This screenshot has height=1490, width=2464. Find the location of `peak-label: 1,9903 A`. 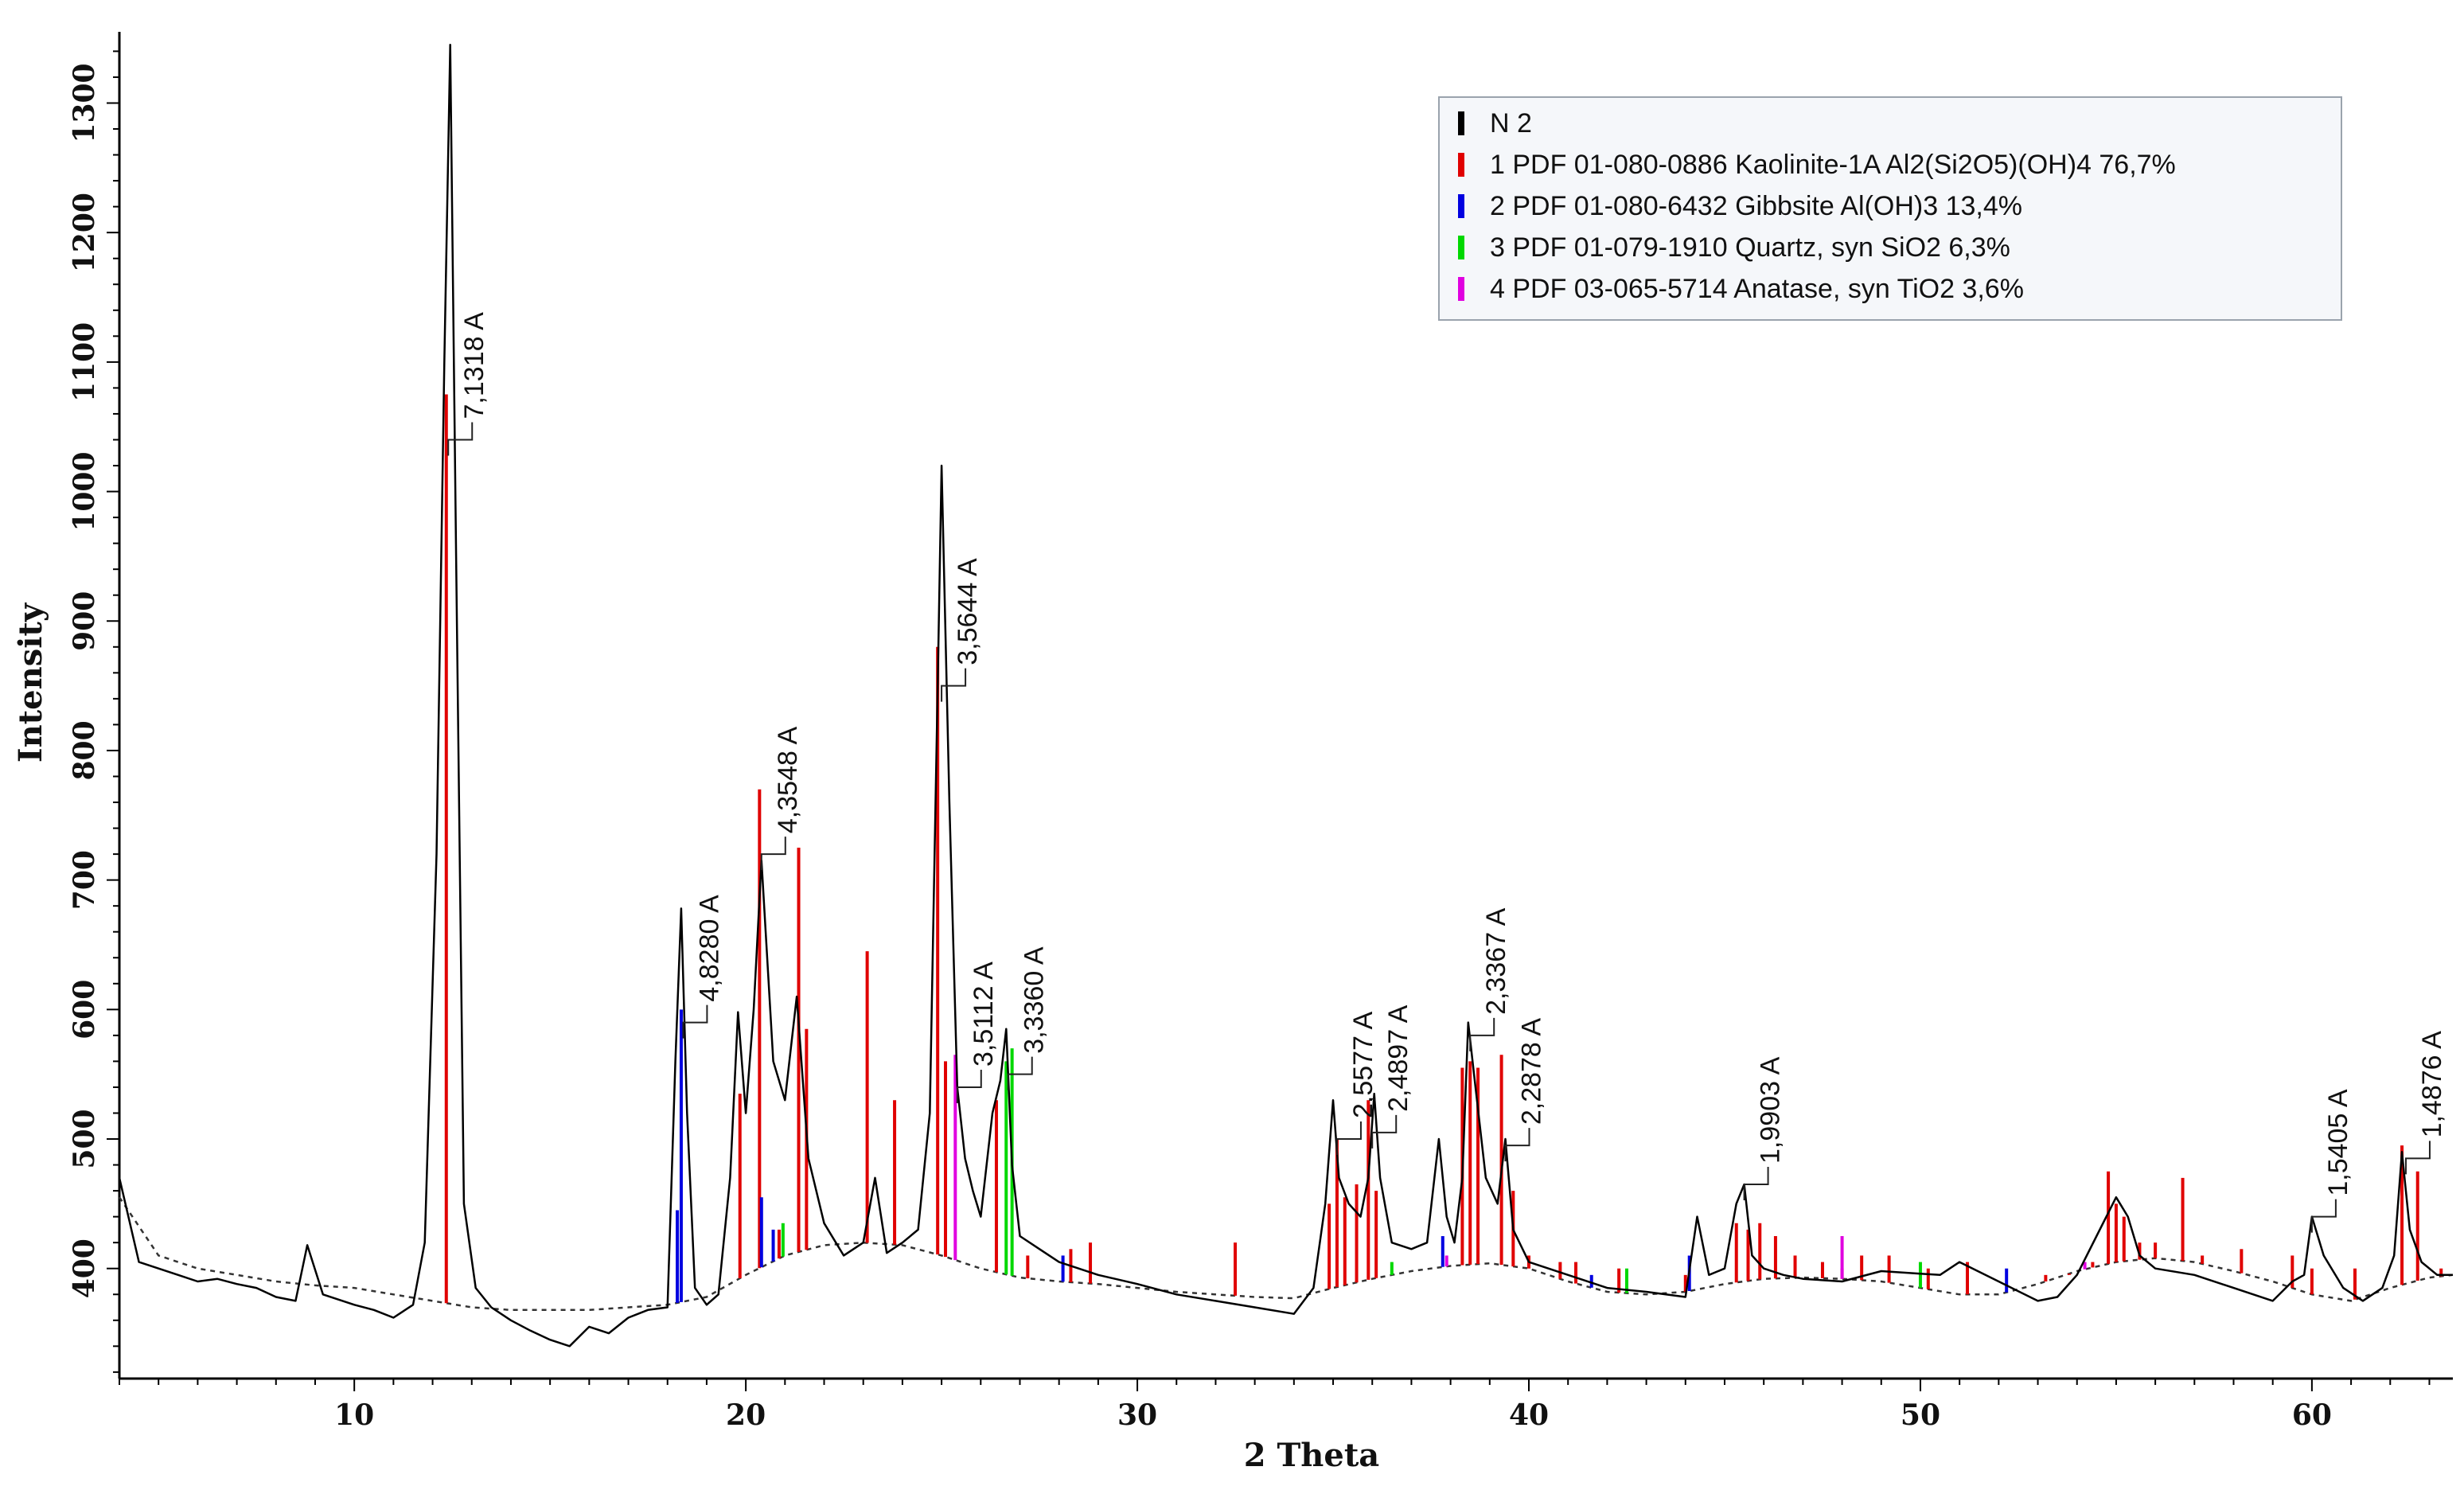

peak-label: 1,9903 A is located at coordinates (1765, 1128).